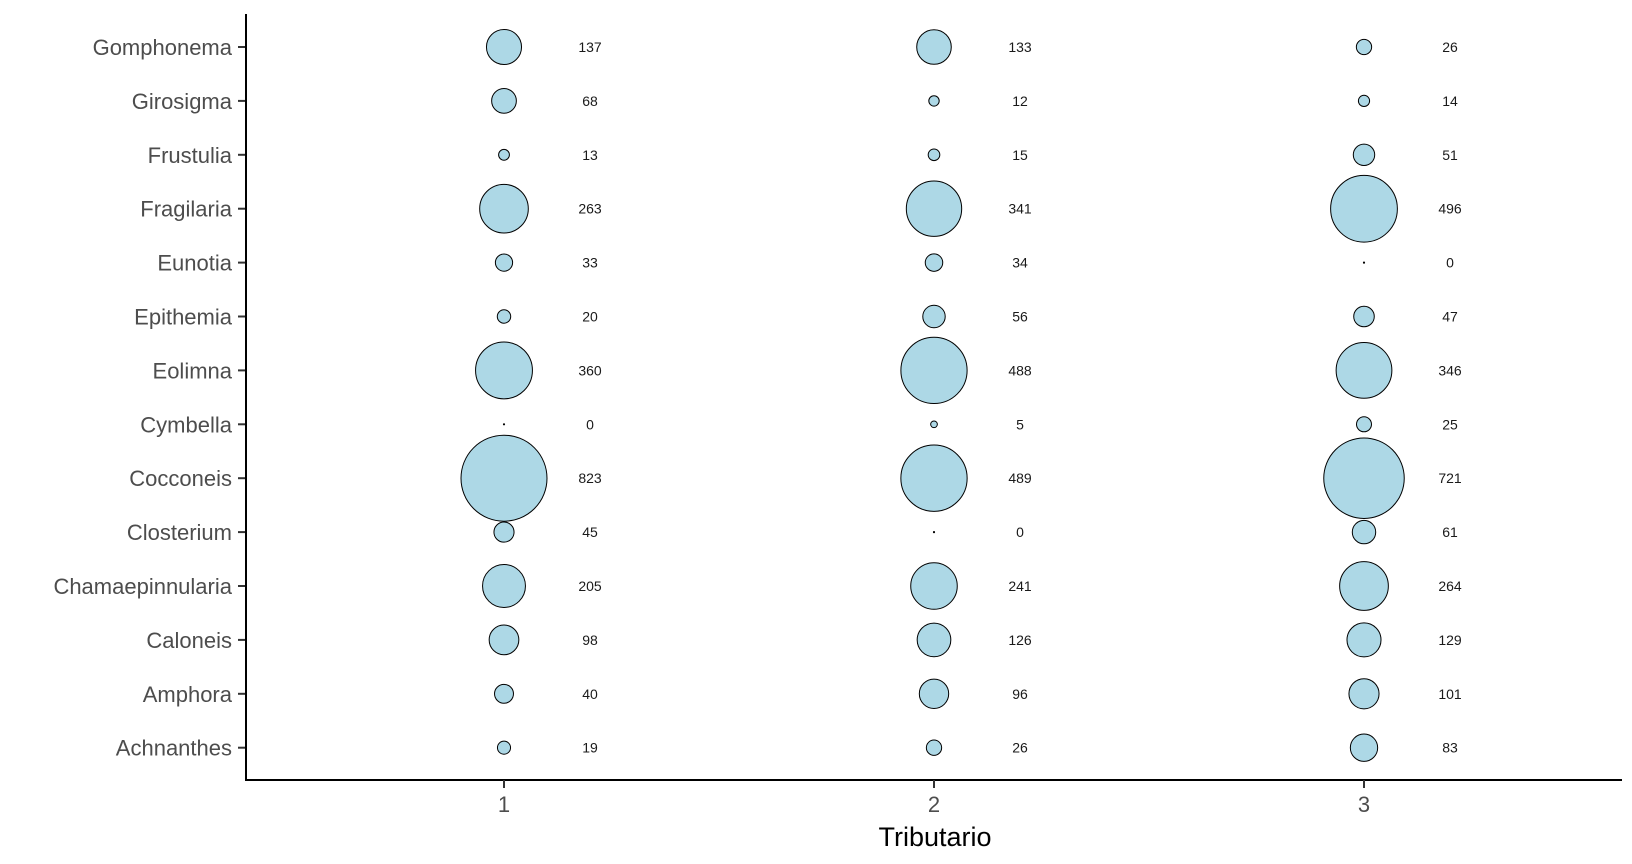 Image resolution: width=1632 pixels, height=864 pixels. I want to click on x-tick-label-1: 1, so click(504, 804).